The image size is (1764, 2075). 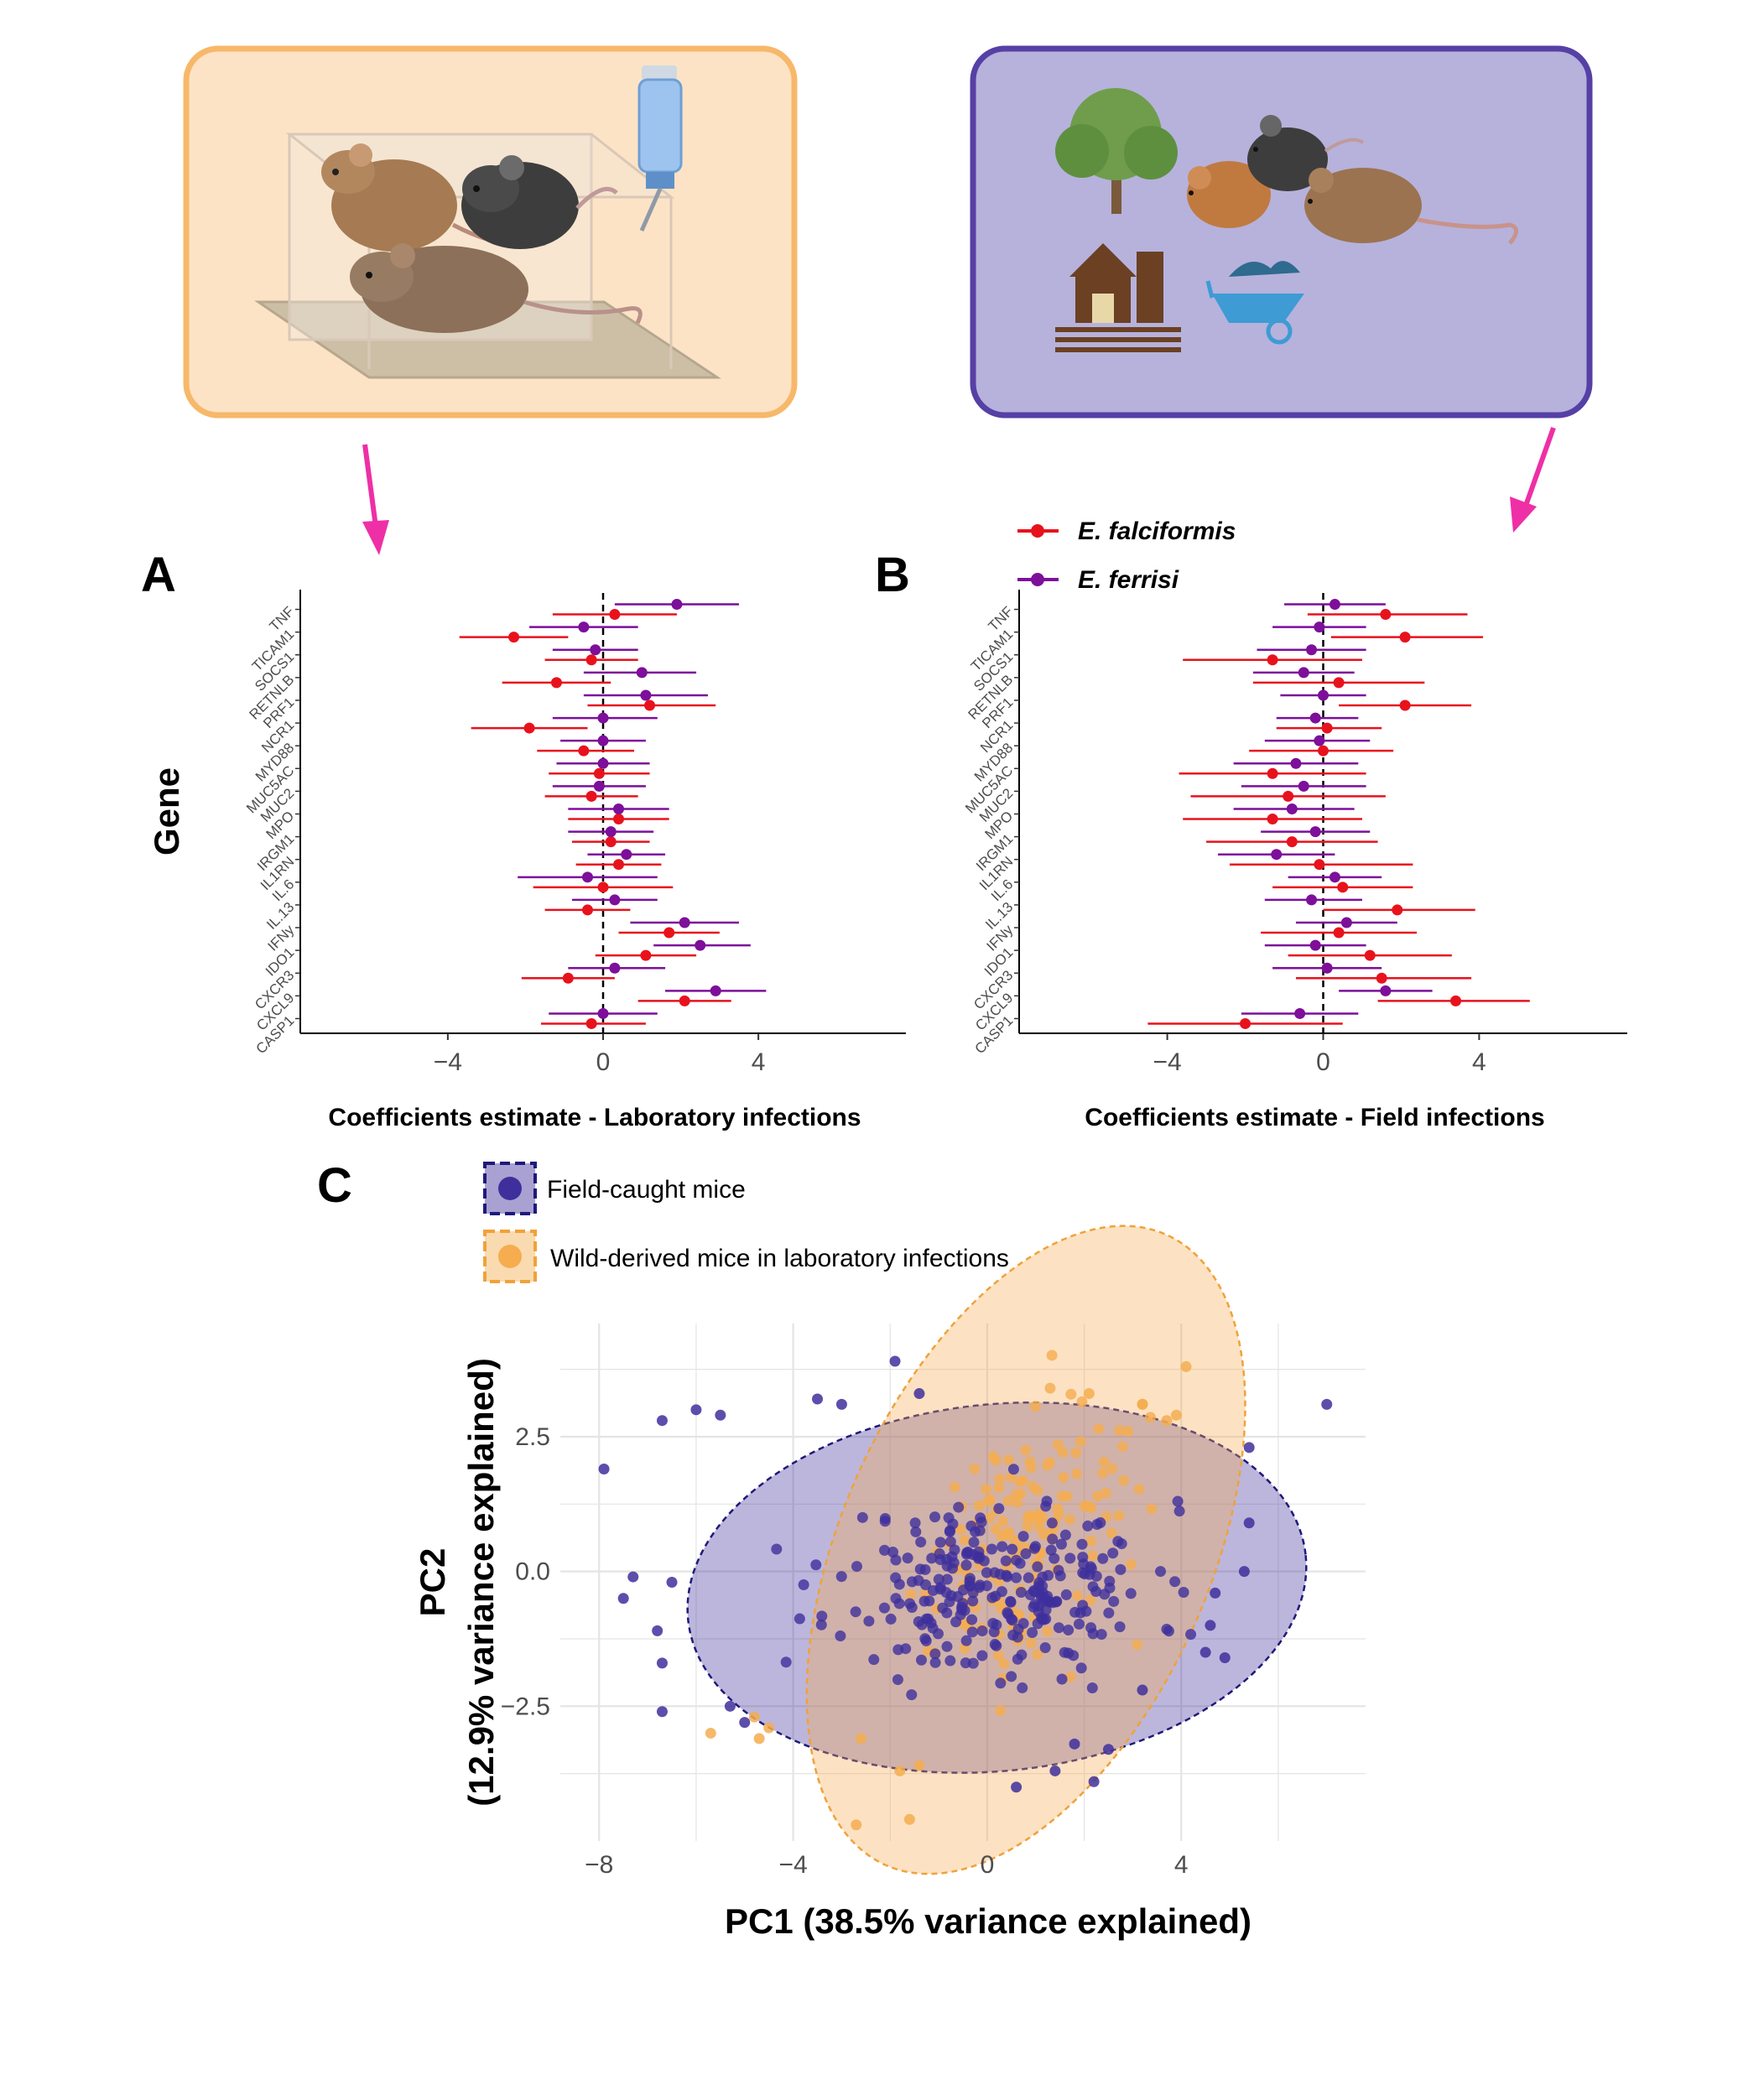 I want to click on black-mouse-icon, so click(x=1306, y=153).